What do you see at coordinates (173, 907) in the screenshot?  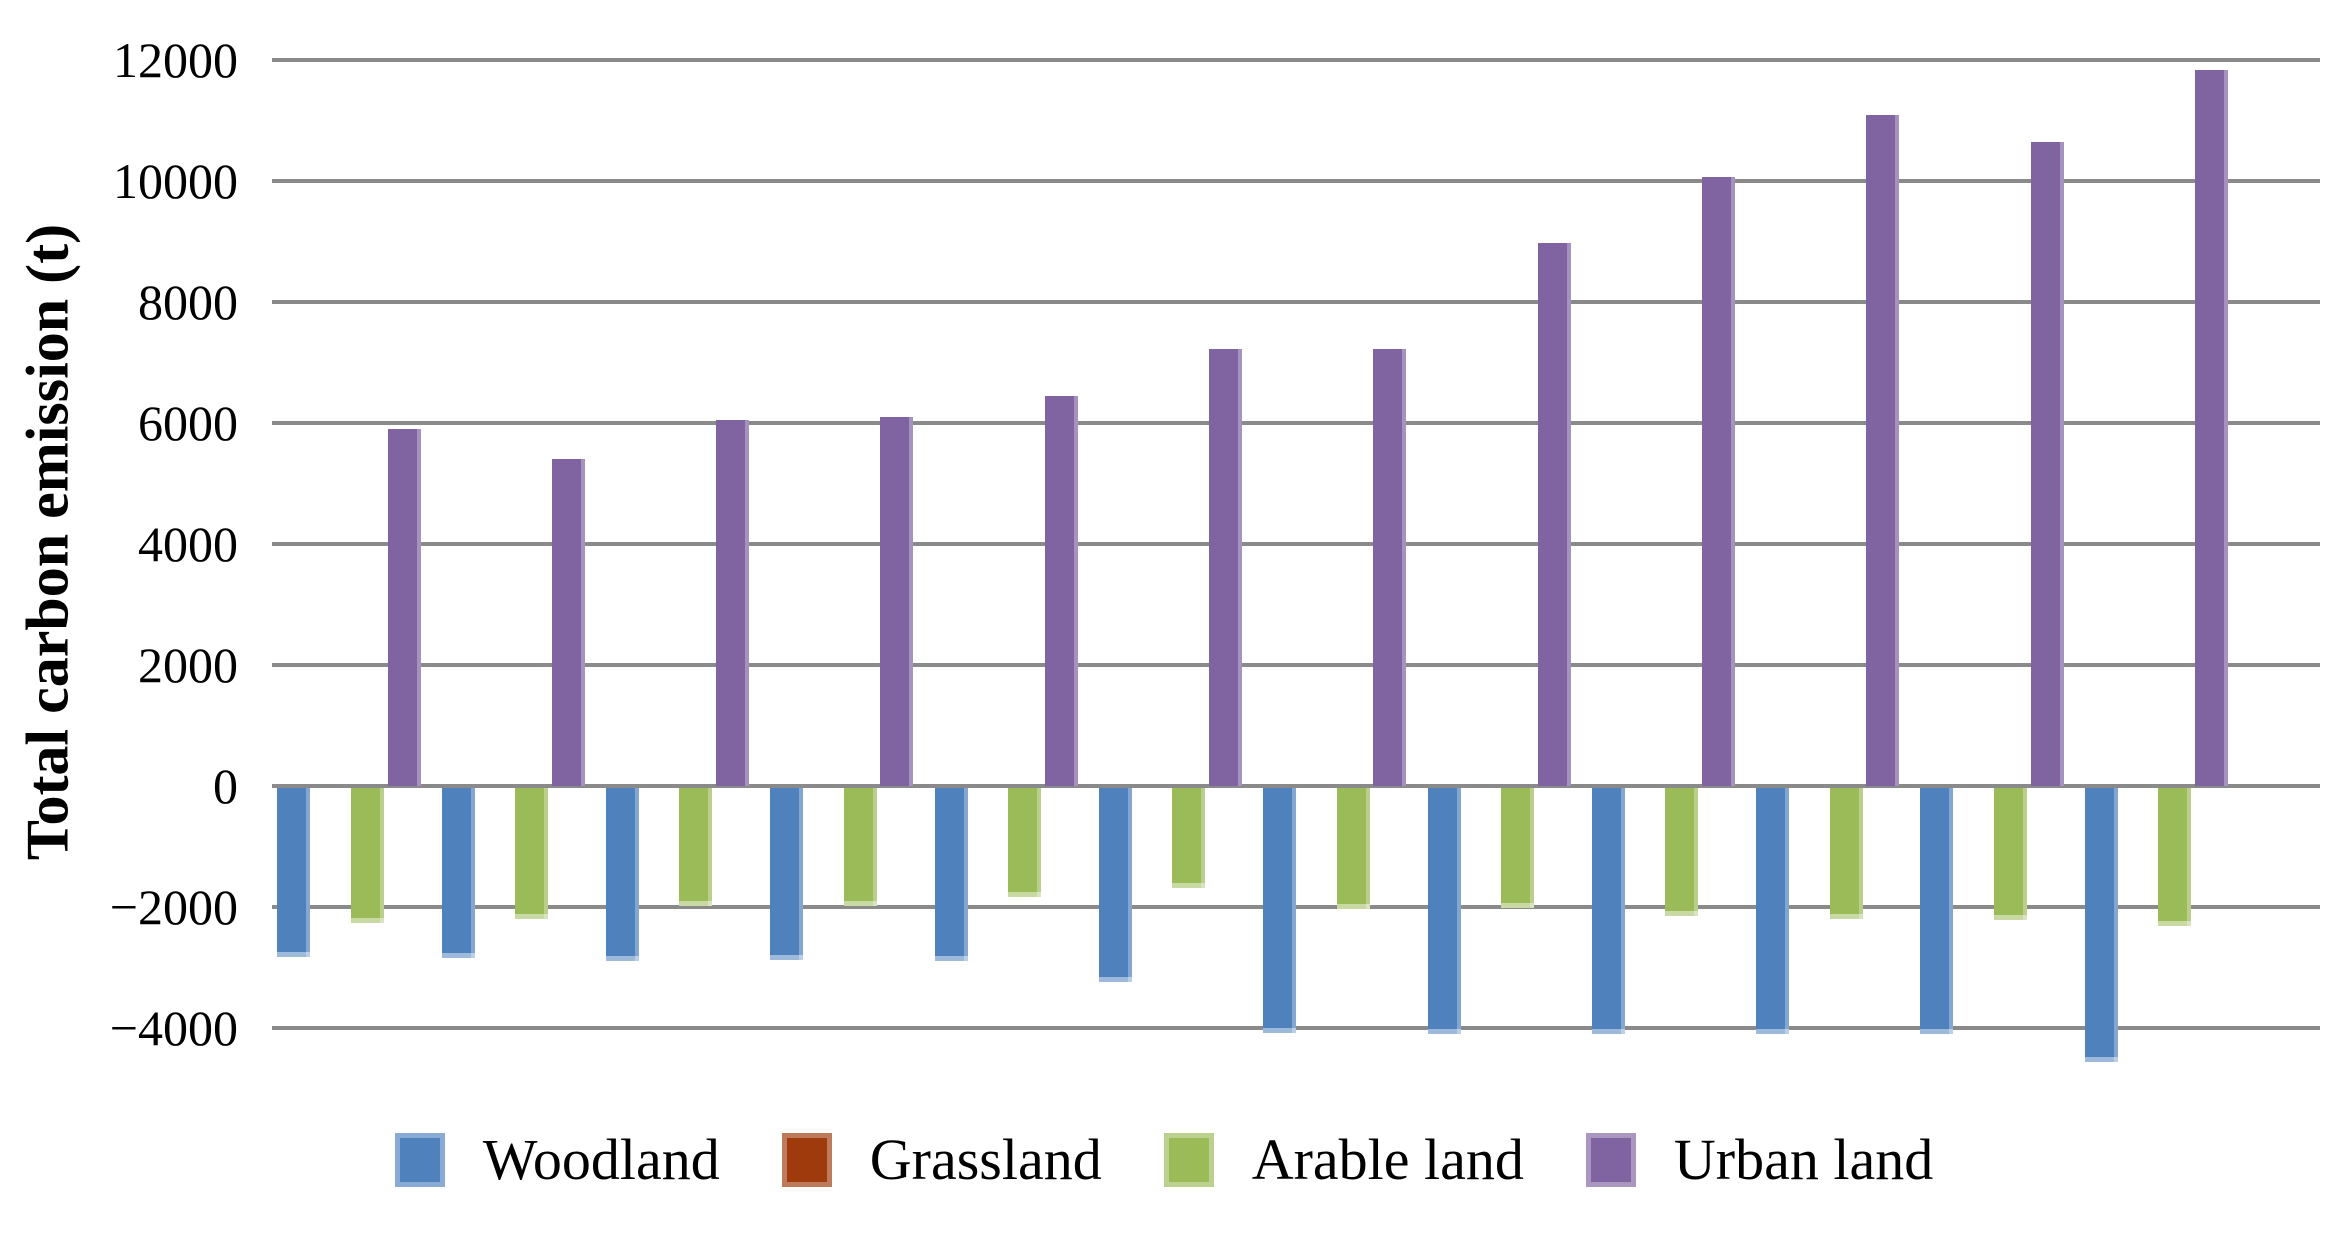 I see `y-tick-label--2000: −2000` at bounding box center [173, 907].